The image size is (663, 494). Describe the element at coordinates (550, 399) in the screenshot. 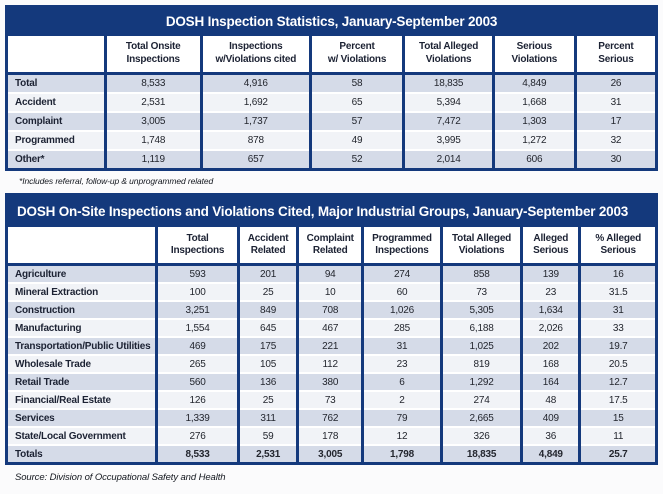

I see `table-cell: 48` at that location.